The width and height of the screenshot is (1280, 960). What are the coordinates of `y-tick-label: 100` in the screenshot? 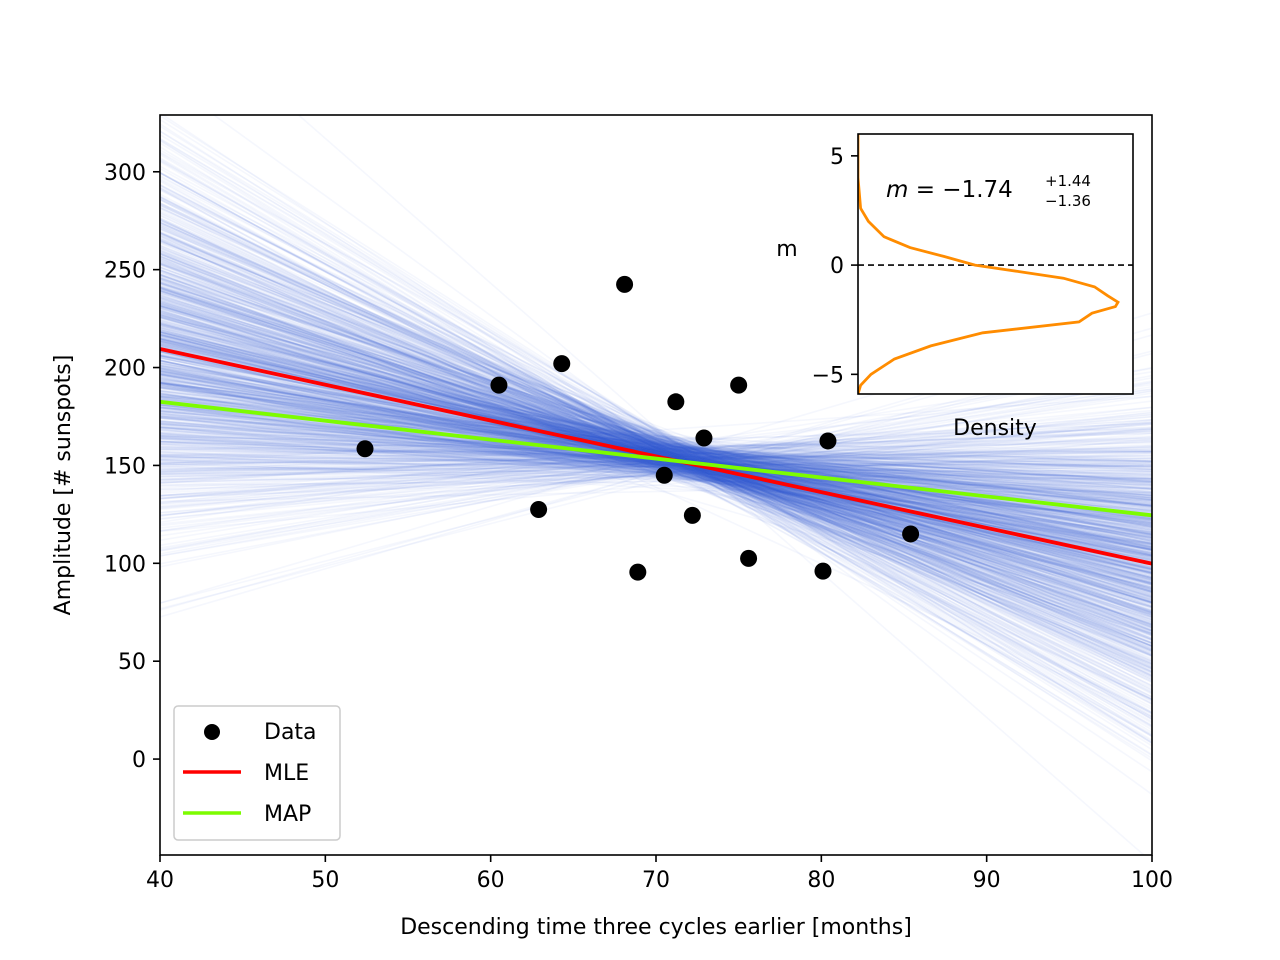 It's located at (125, 564).